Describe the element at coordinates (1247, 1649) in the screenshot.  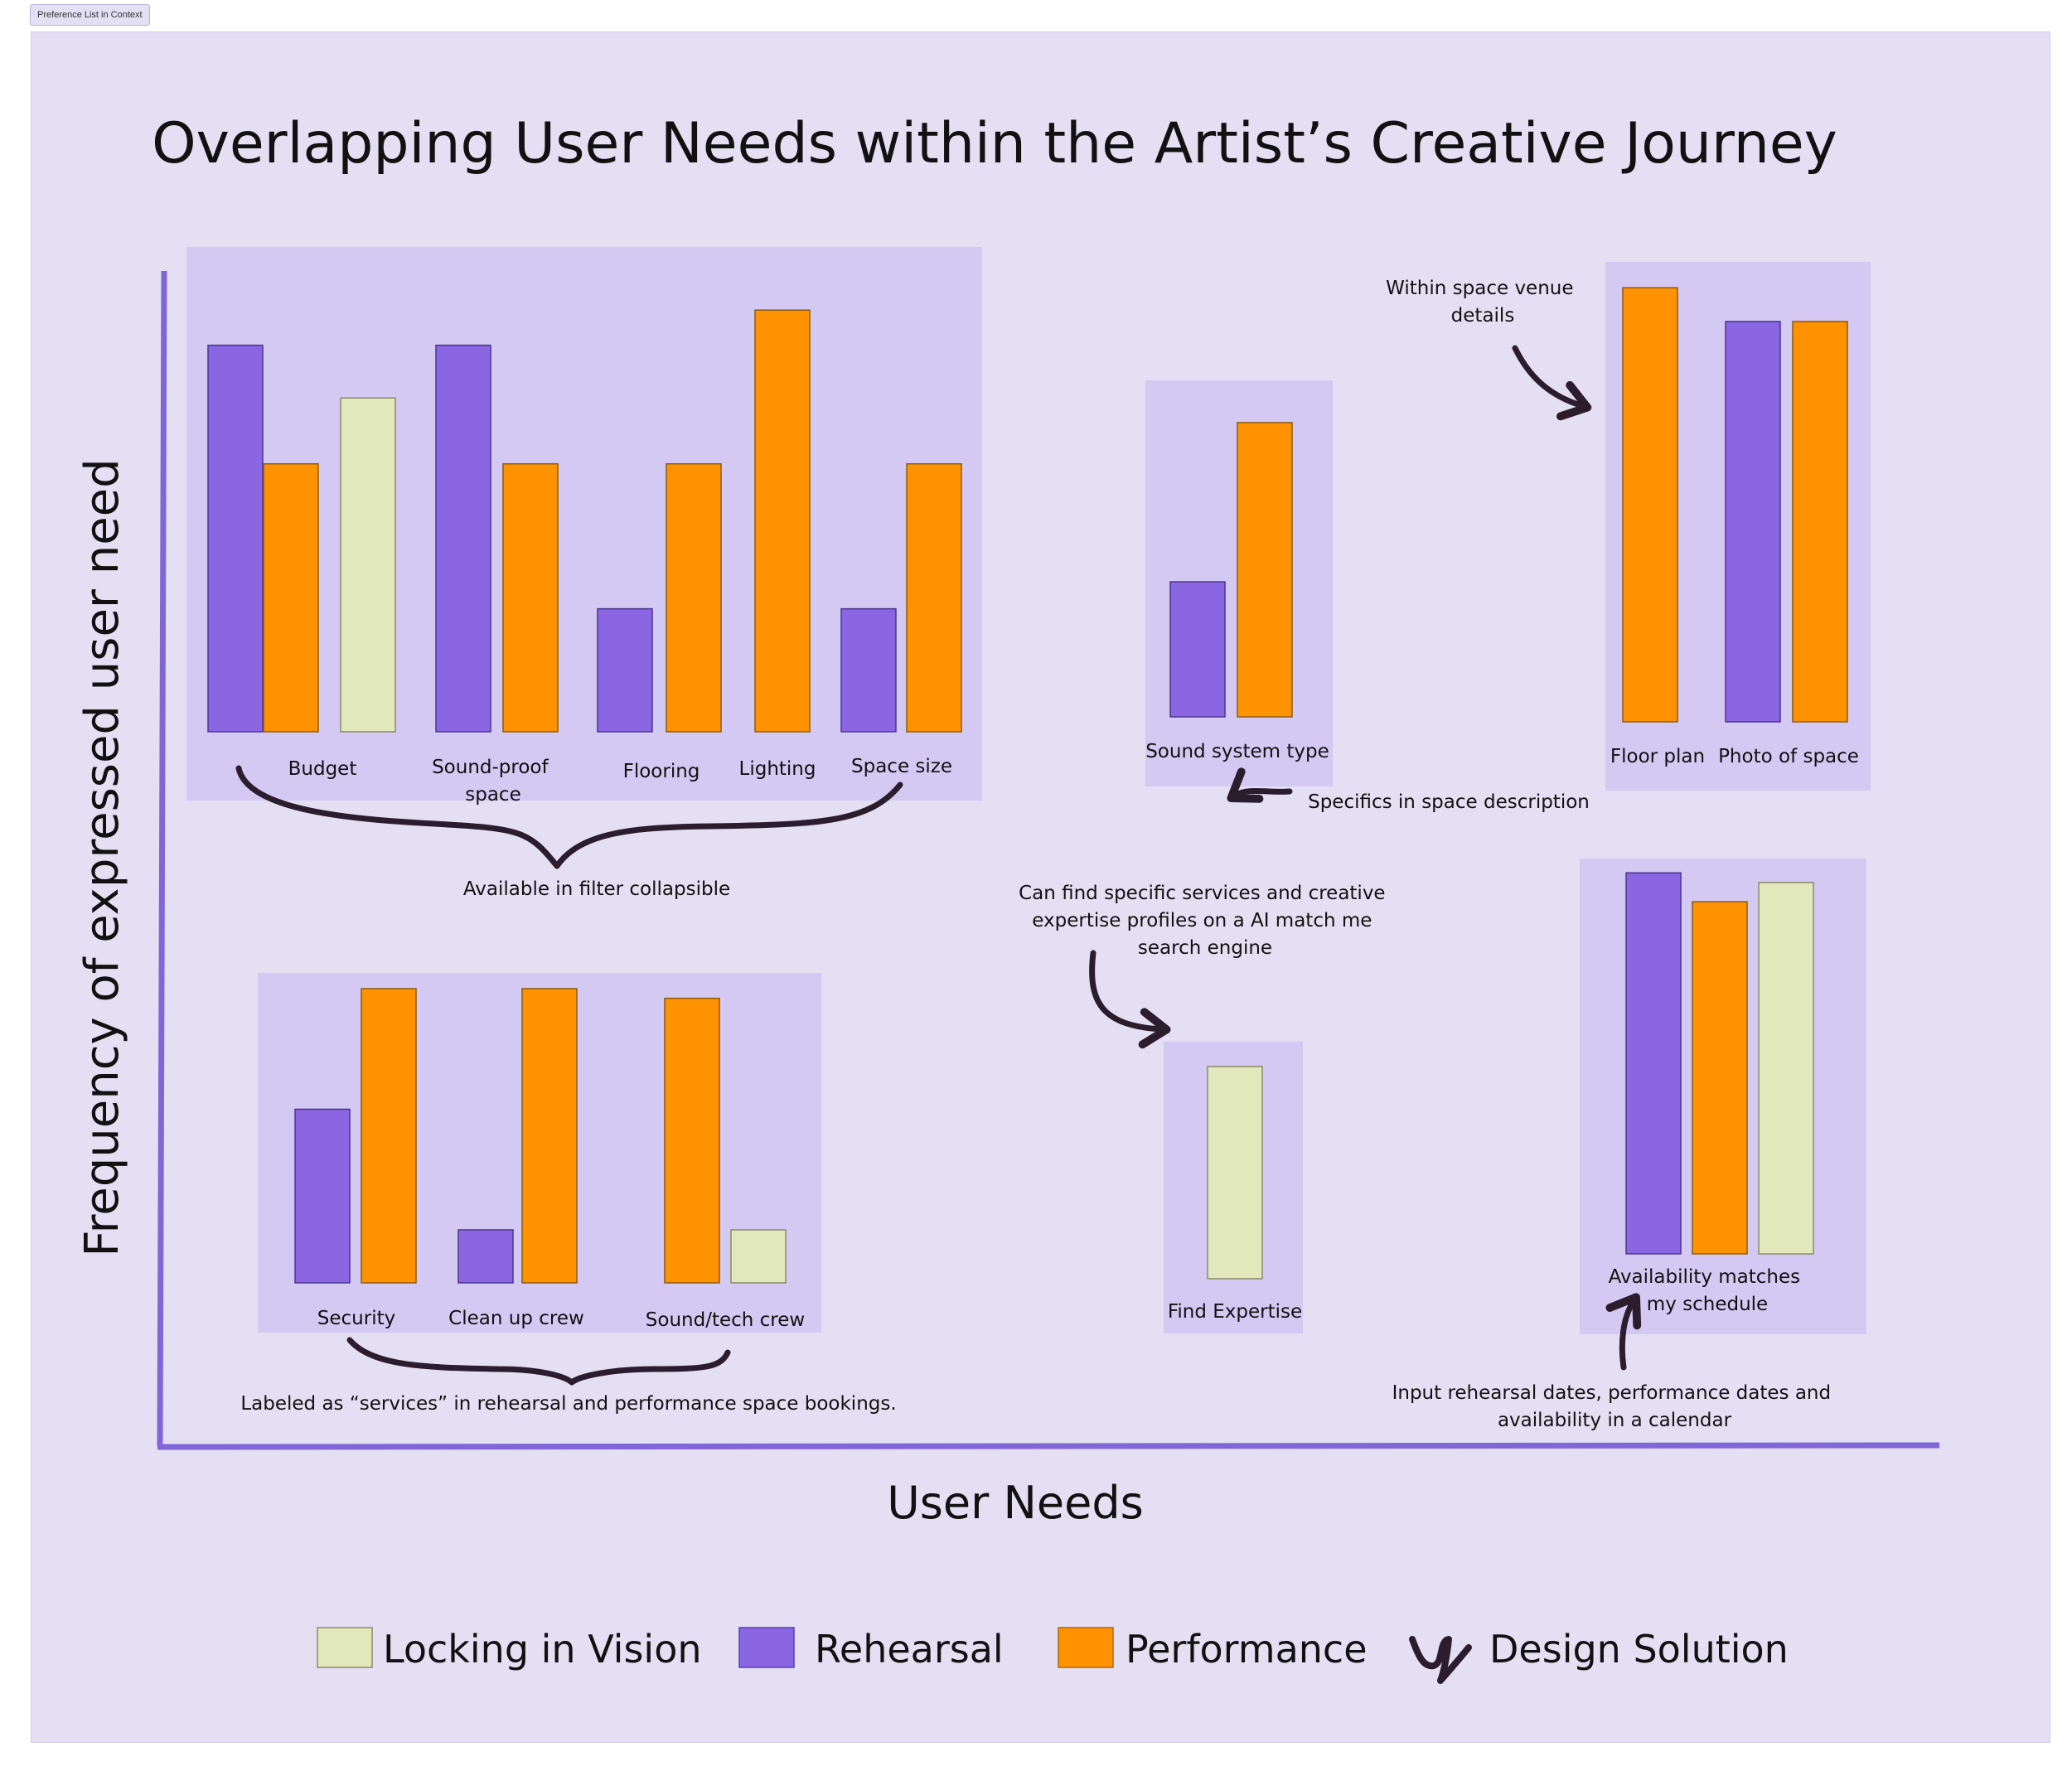
I see `legend-label-performance: Performance` at that location.